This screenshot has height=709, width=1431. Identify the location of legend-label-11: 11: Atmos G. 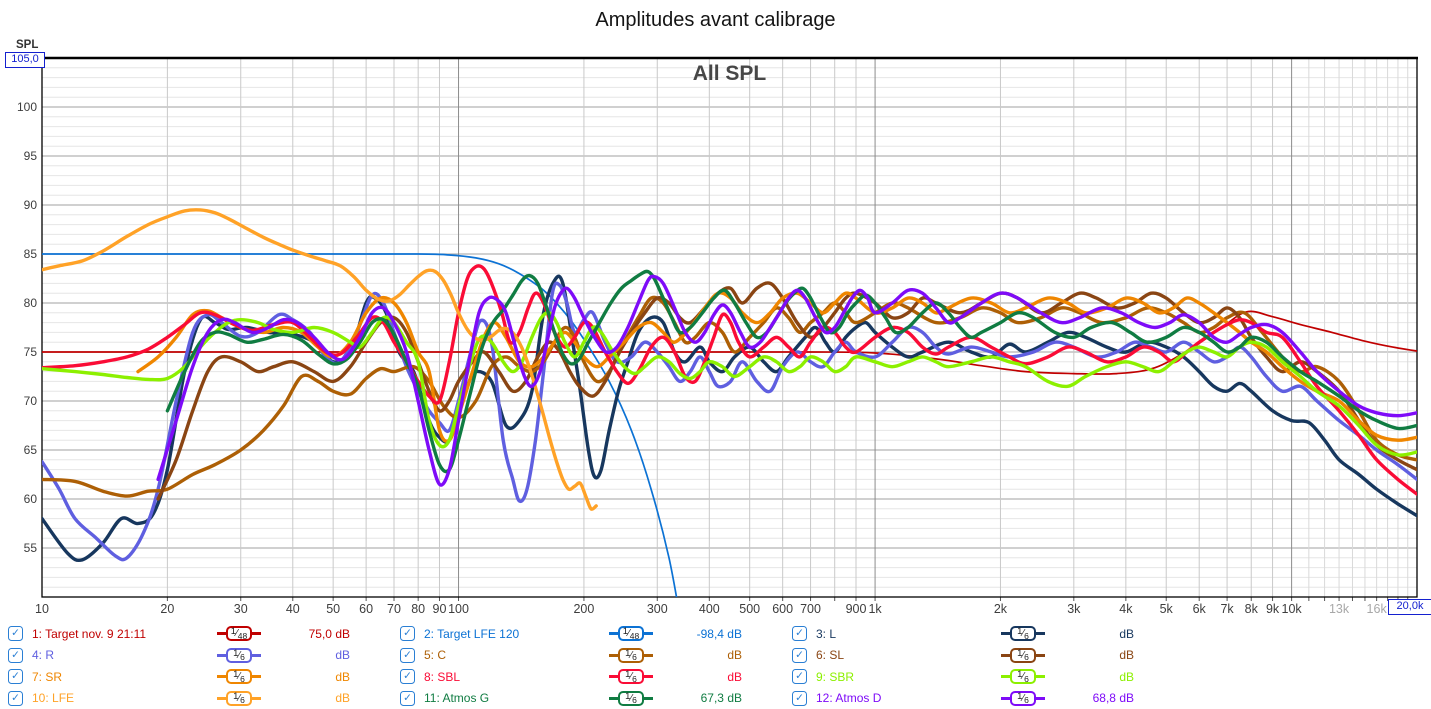
(457, 698).